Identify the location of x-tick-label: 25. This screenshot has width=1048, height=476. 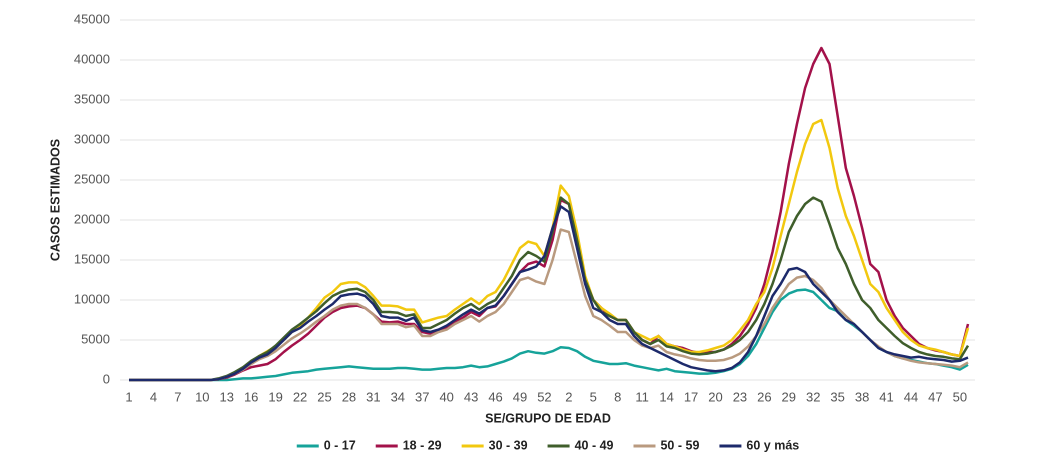
(324, 396).